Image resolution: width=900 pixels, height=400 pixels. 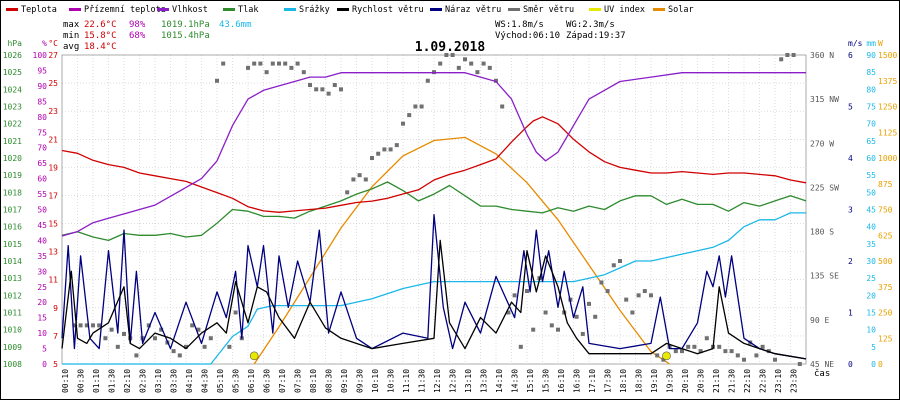 What do you see at coordinates (71, 25) in the screenshot?
I see `stats-max-label: max` at bounding box center [71, 25].